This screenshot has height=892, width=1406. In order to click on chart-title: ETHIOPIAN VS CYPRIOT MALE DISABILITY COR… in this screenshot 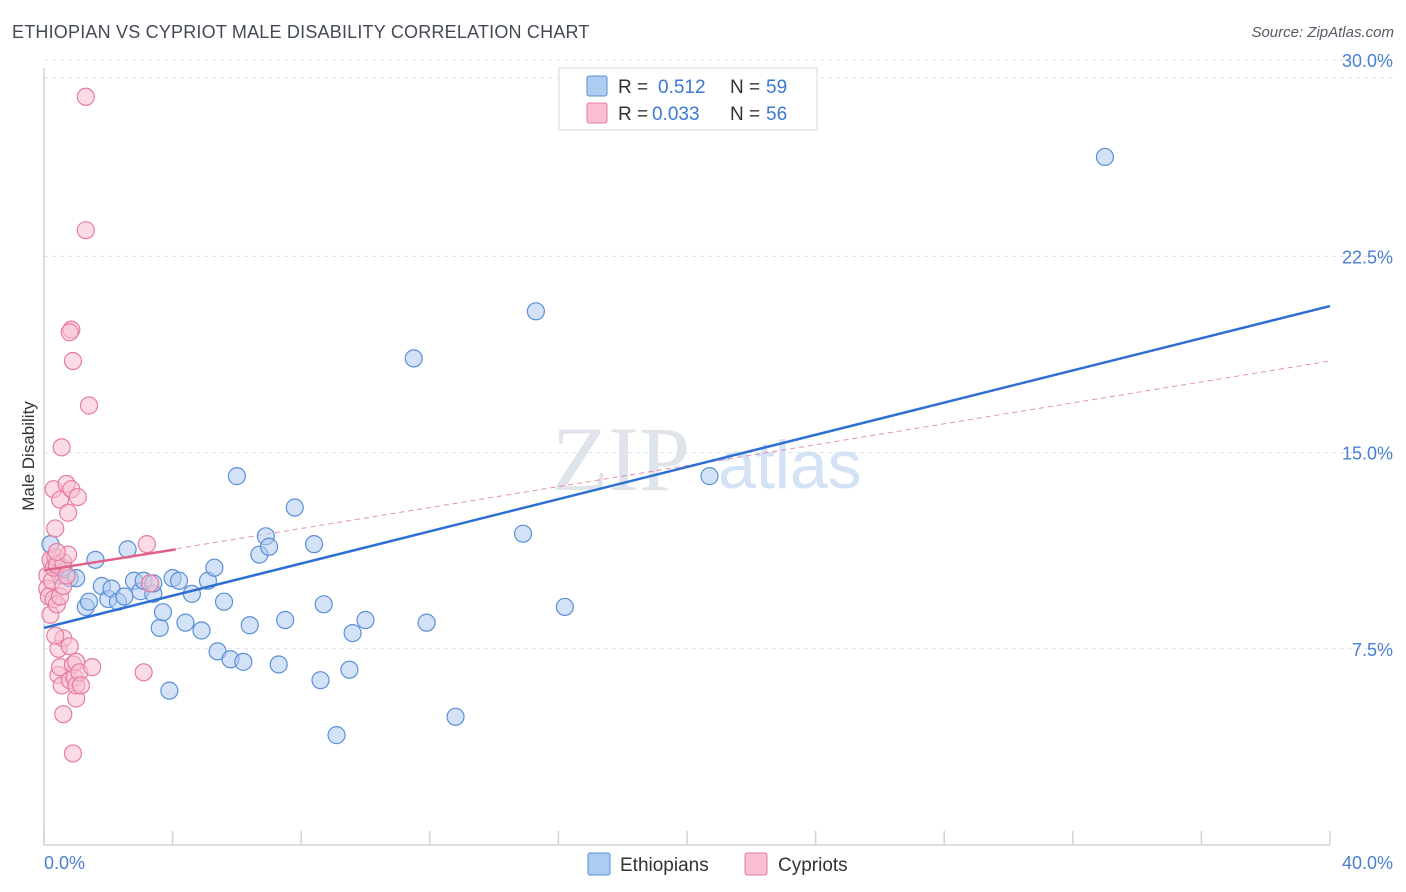, I will do `click(301, 32)`.